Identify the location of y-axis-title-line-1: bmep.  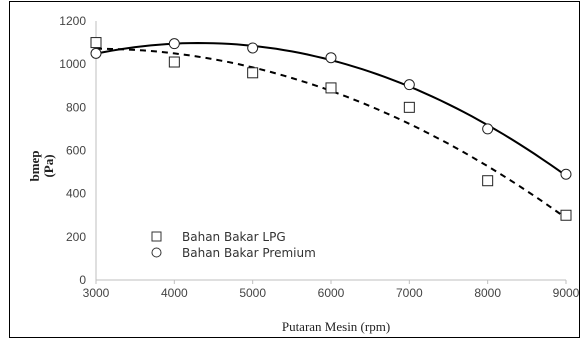
(34, 165).